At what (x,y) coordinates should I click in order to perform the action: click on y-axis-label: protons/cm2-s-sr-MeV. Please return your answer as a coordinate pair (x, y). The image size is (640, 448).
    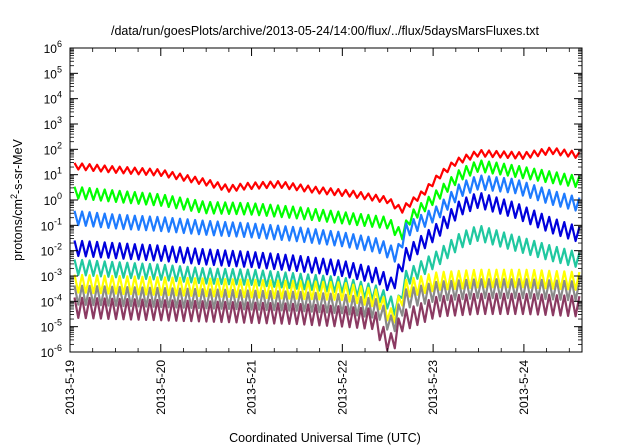
    Looking at the image, I should click on (17, 199).